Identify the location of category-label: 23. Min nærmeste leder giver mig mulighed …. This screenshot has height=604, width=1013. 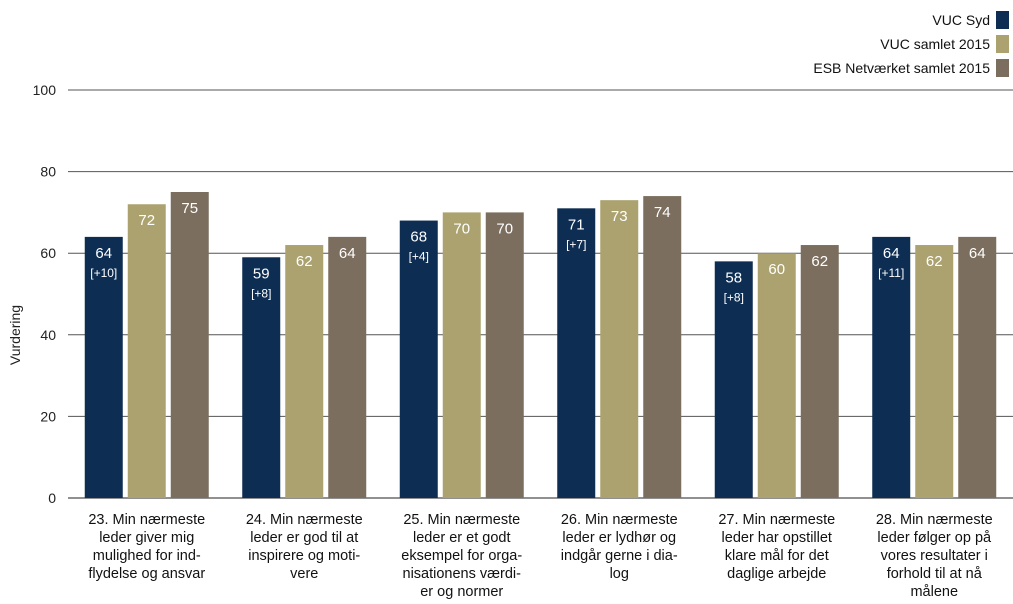
(146, 547).